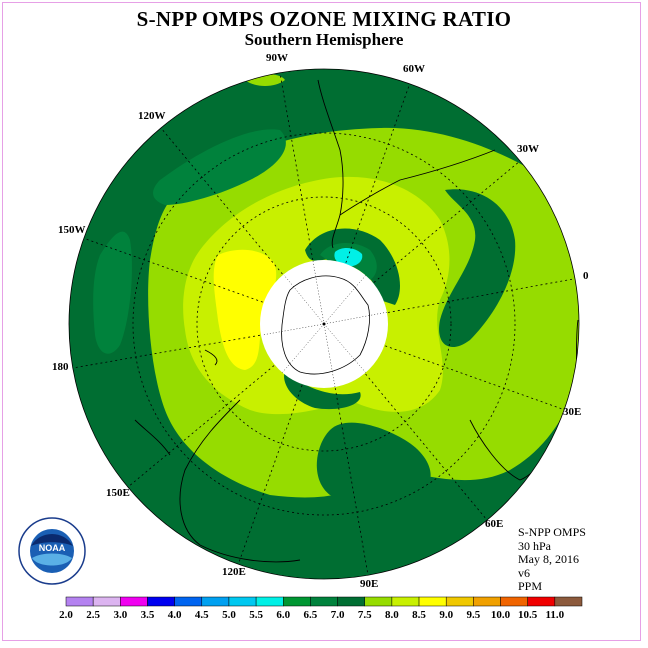  What do you see at coordinates (414, 69) in the screenshot?
I see `lon-label-60w: 60W` at bounding box center [414, 69].